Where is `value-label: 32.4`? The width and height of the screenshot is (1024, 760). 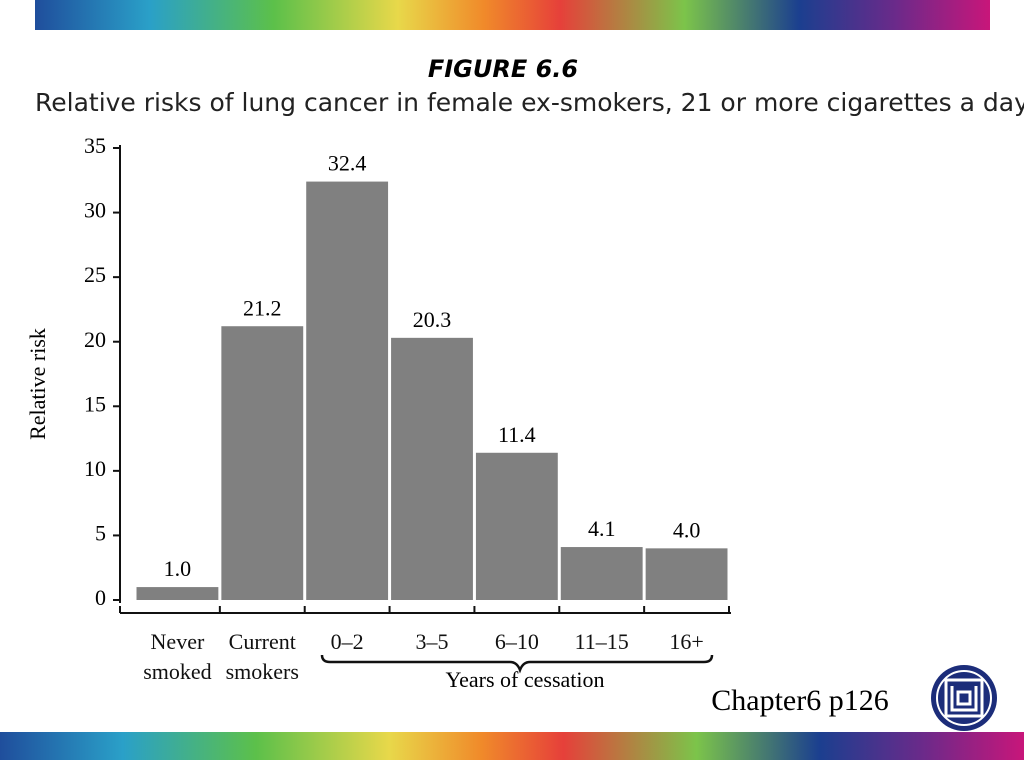
value-label: 32.4 is located at coordinates (347, 163).